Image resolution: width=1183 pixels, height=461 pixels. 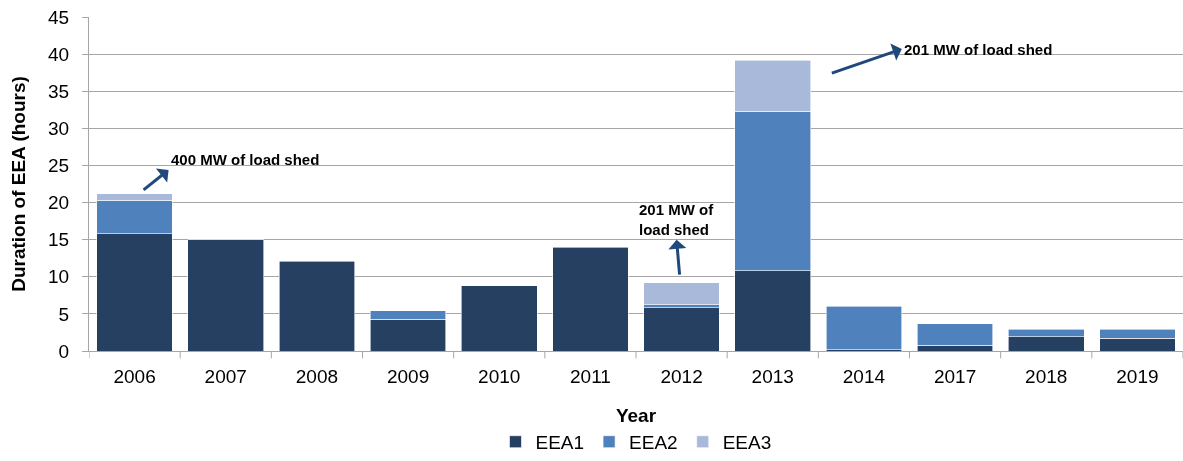 What do you see at coordinates (59, 17) in the screenshot?
I see `y-tick-label: 45` at bounding box center [59, 17].